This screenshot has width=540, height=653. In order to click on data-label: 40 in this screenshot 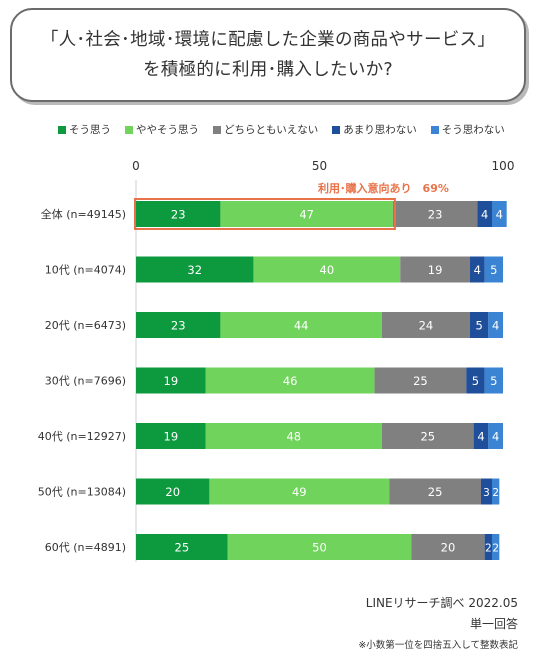, I will do `click(327, 270)`.